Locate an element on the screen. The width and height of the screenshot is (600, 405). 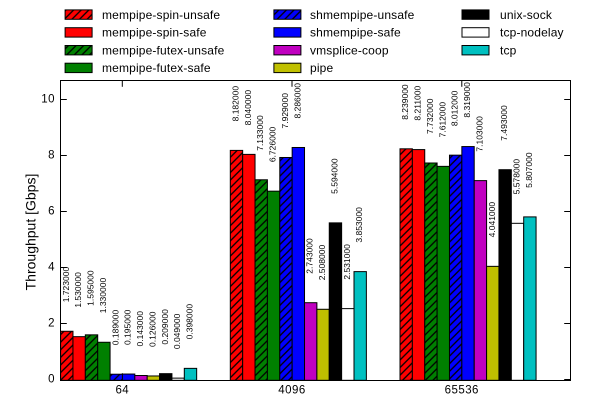
svg-text: 0.209000 is located at coordinates (165, 327).